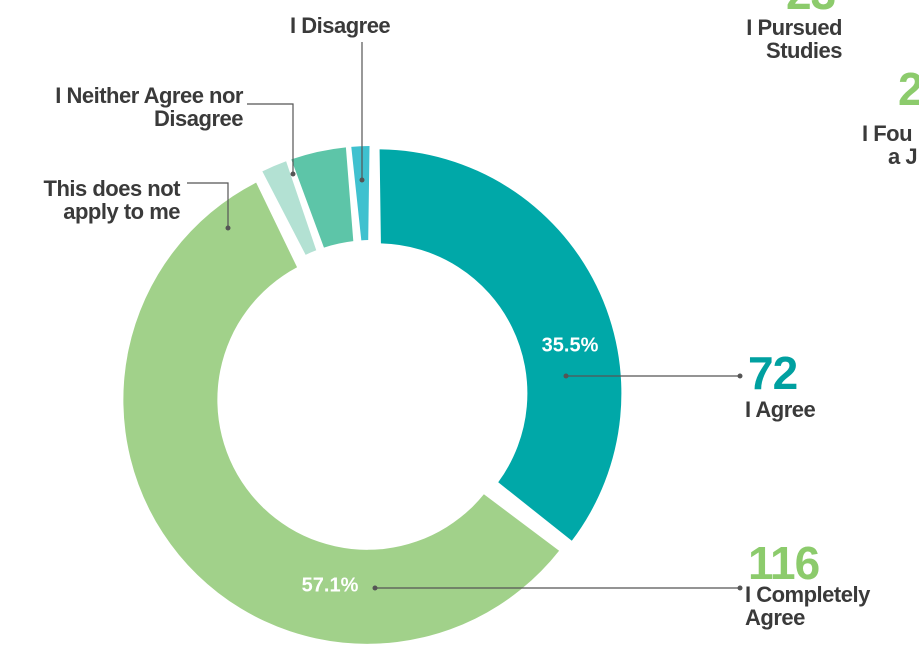 Image resolution: width=919 pixels, height=647 pixels. I want to click on other-label: I Pursued Studies, so click(794, 39).